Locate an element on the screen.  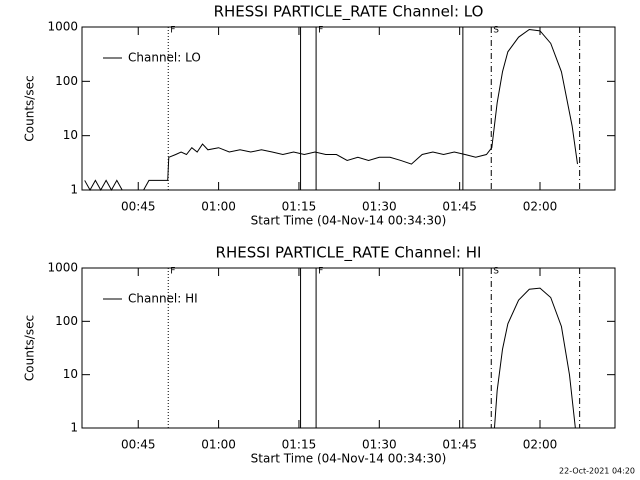
legend-label: Channel: LO is located at coordinates (164, 58).